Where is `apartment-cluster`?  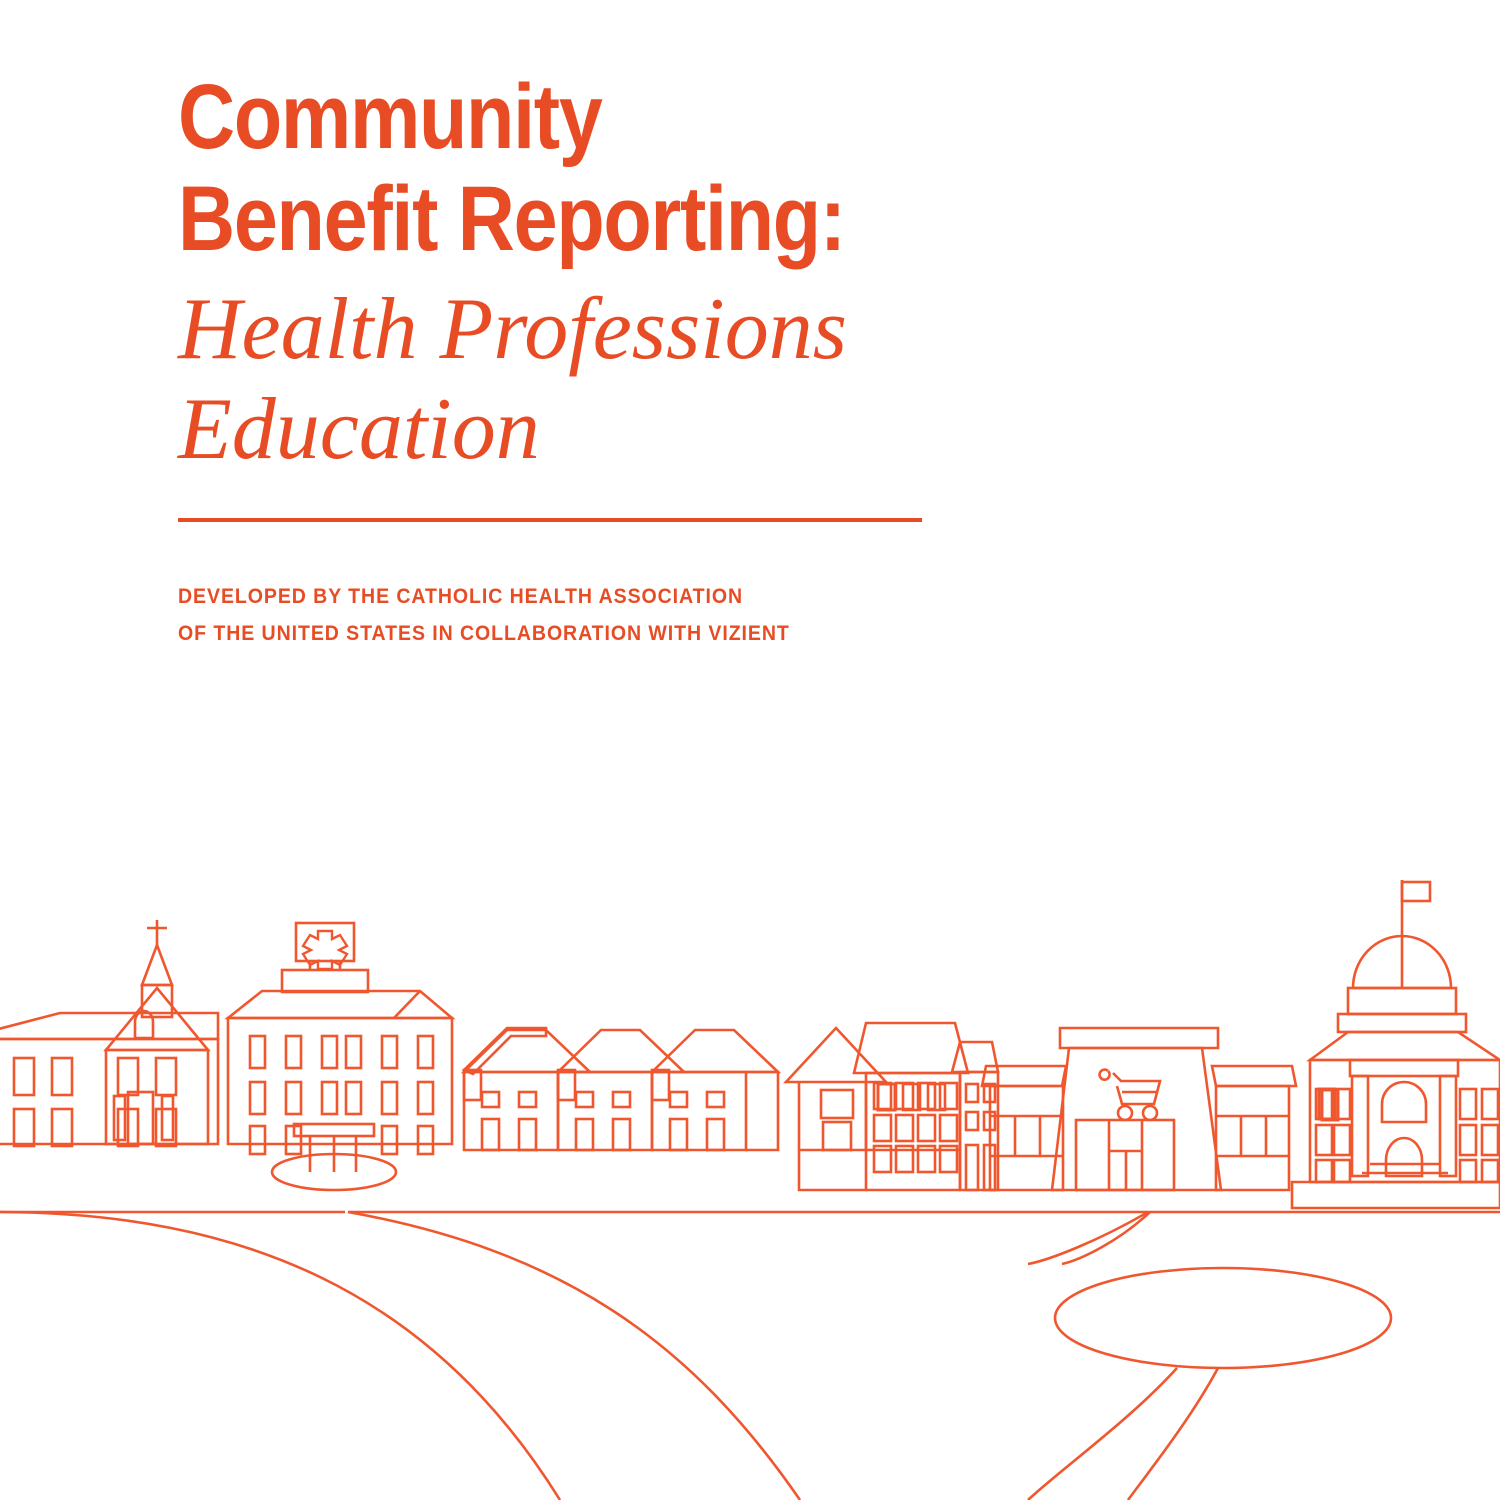 apartment-cluster is located at coordinates (891, 1106).